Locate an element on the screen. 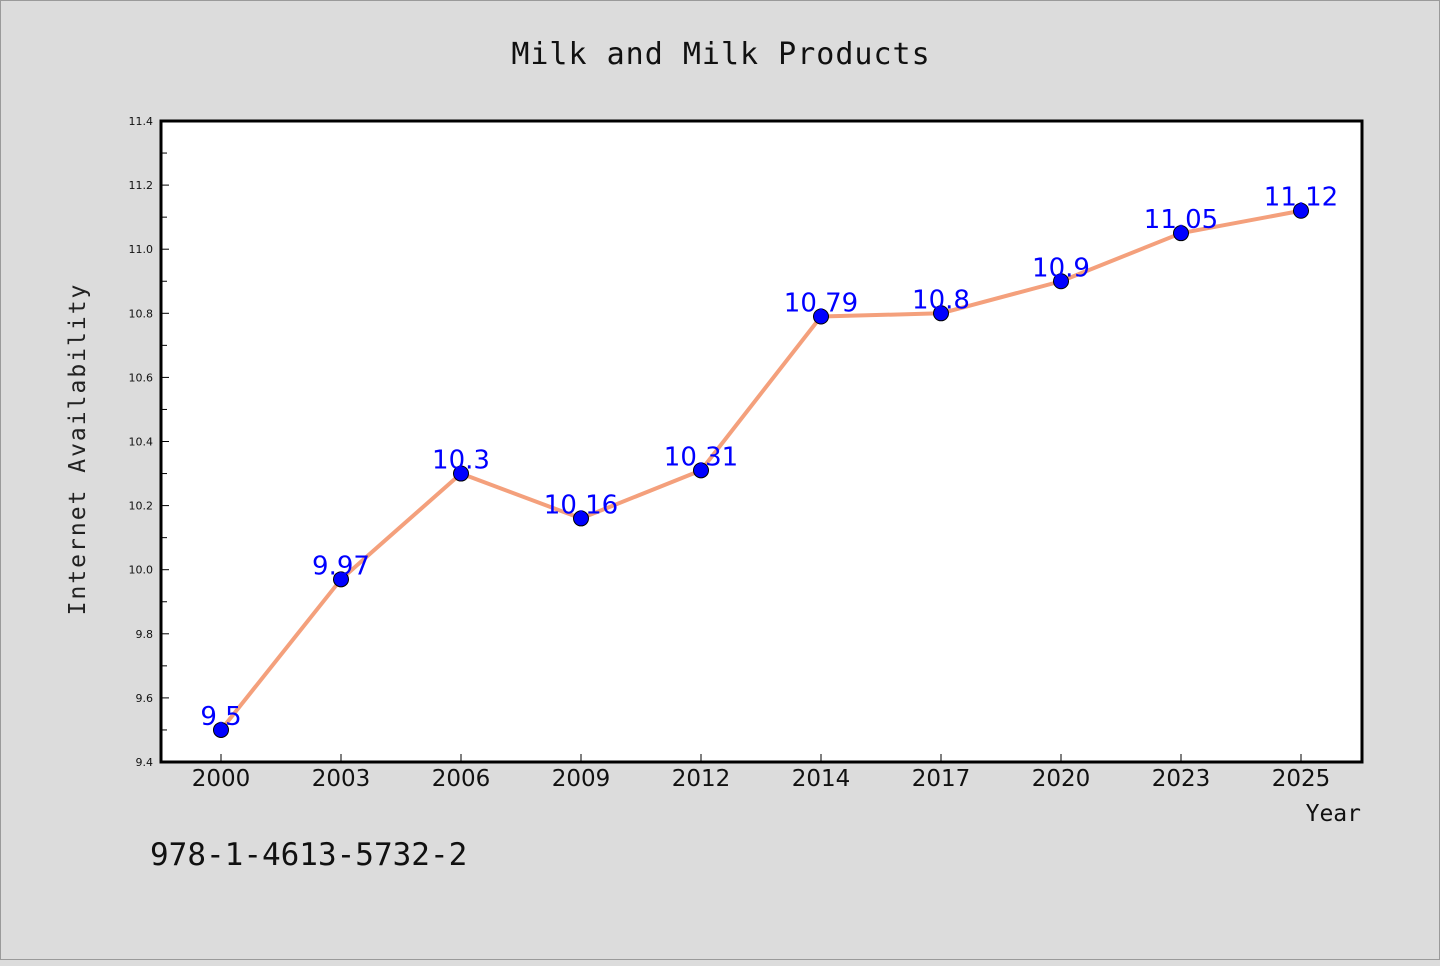  data-label: 10.16 is located at coordinates (581, 505).